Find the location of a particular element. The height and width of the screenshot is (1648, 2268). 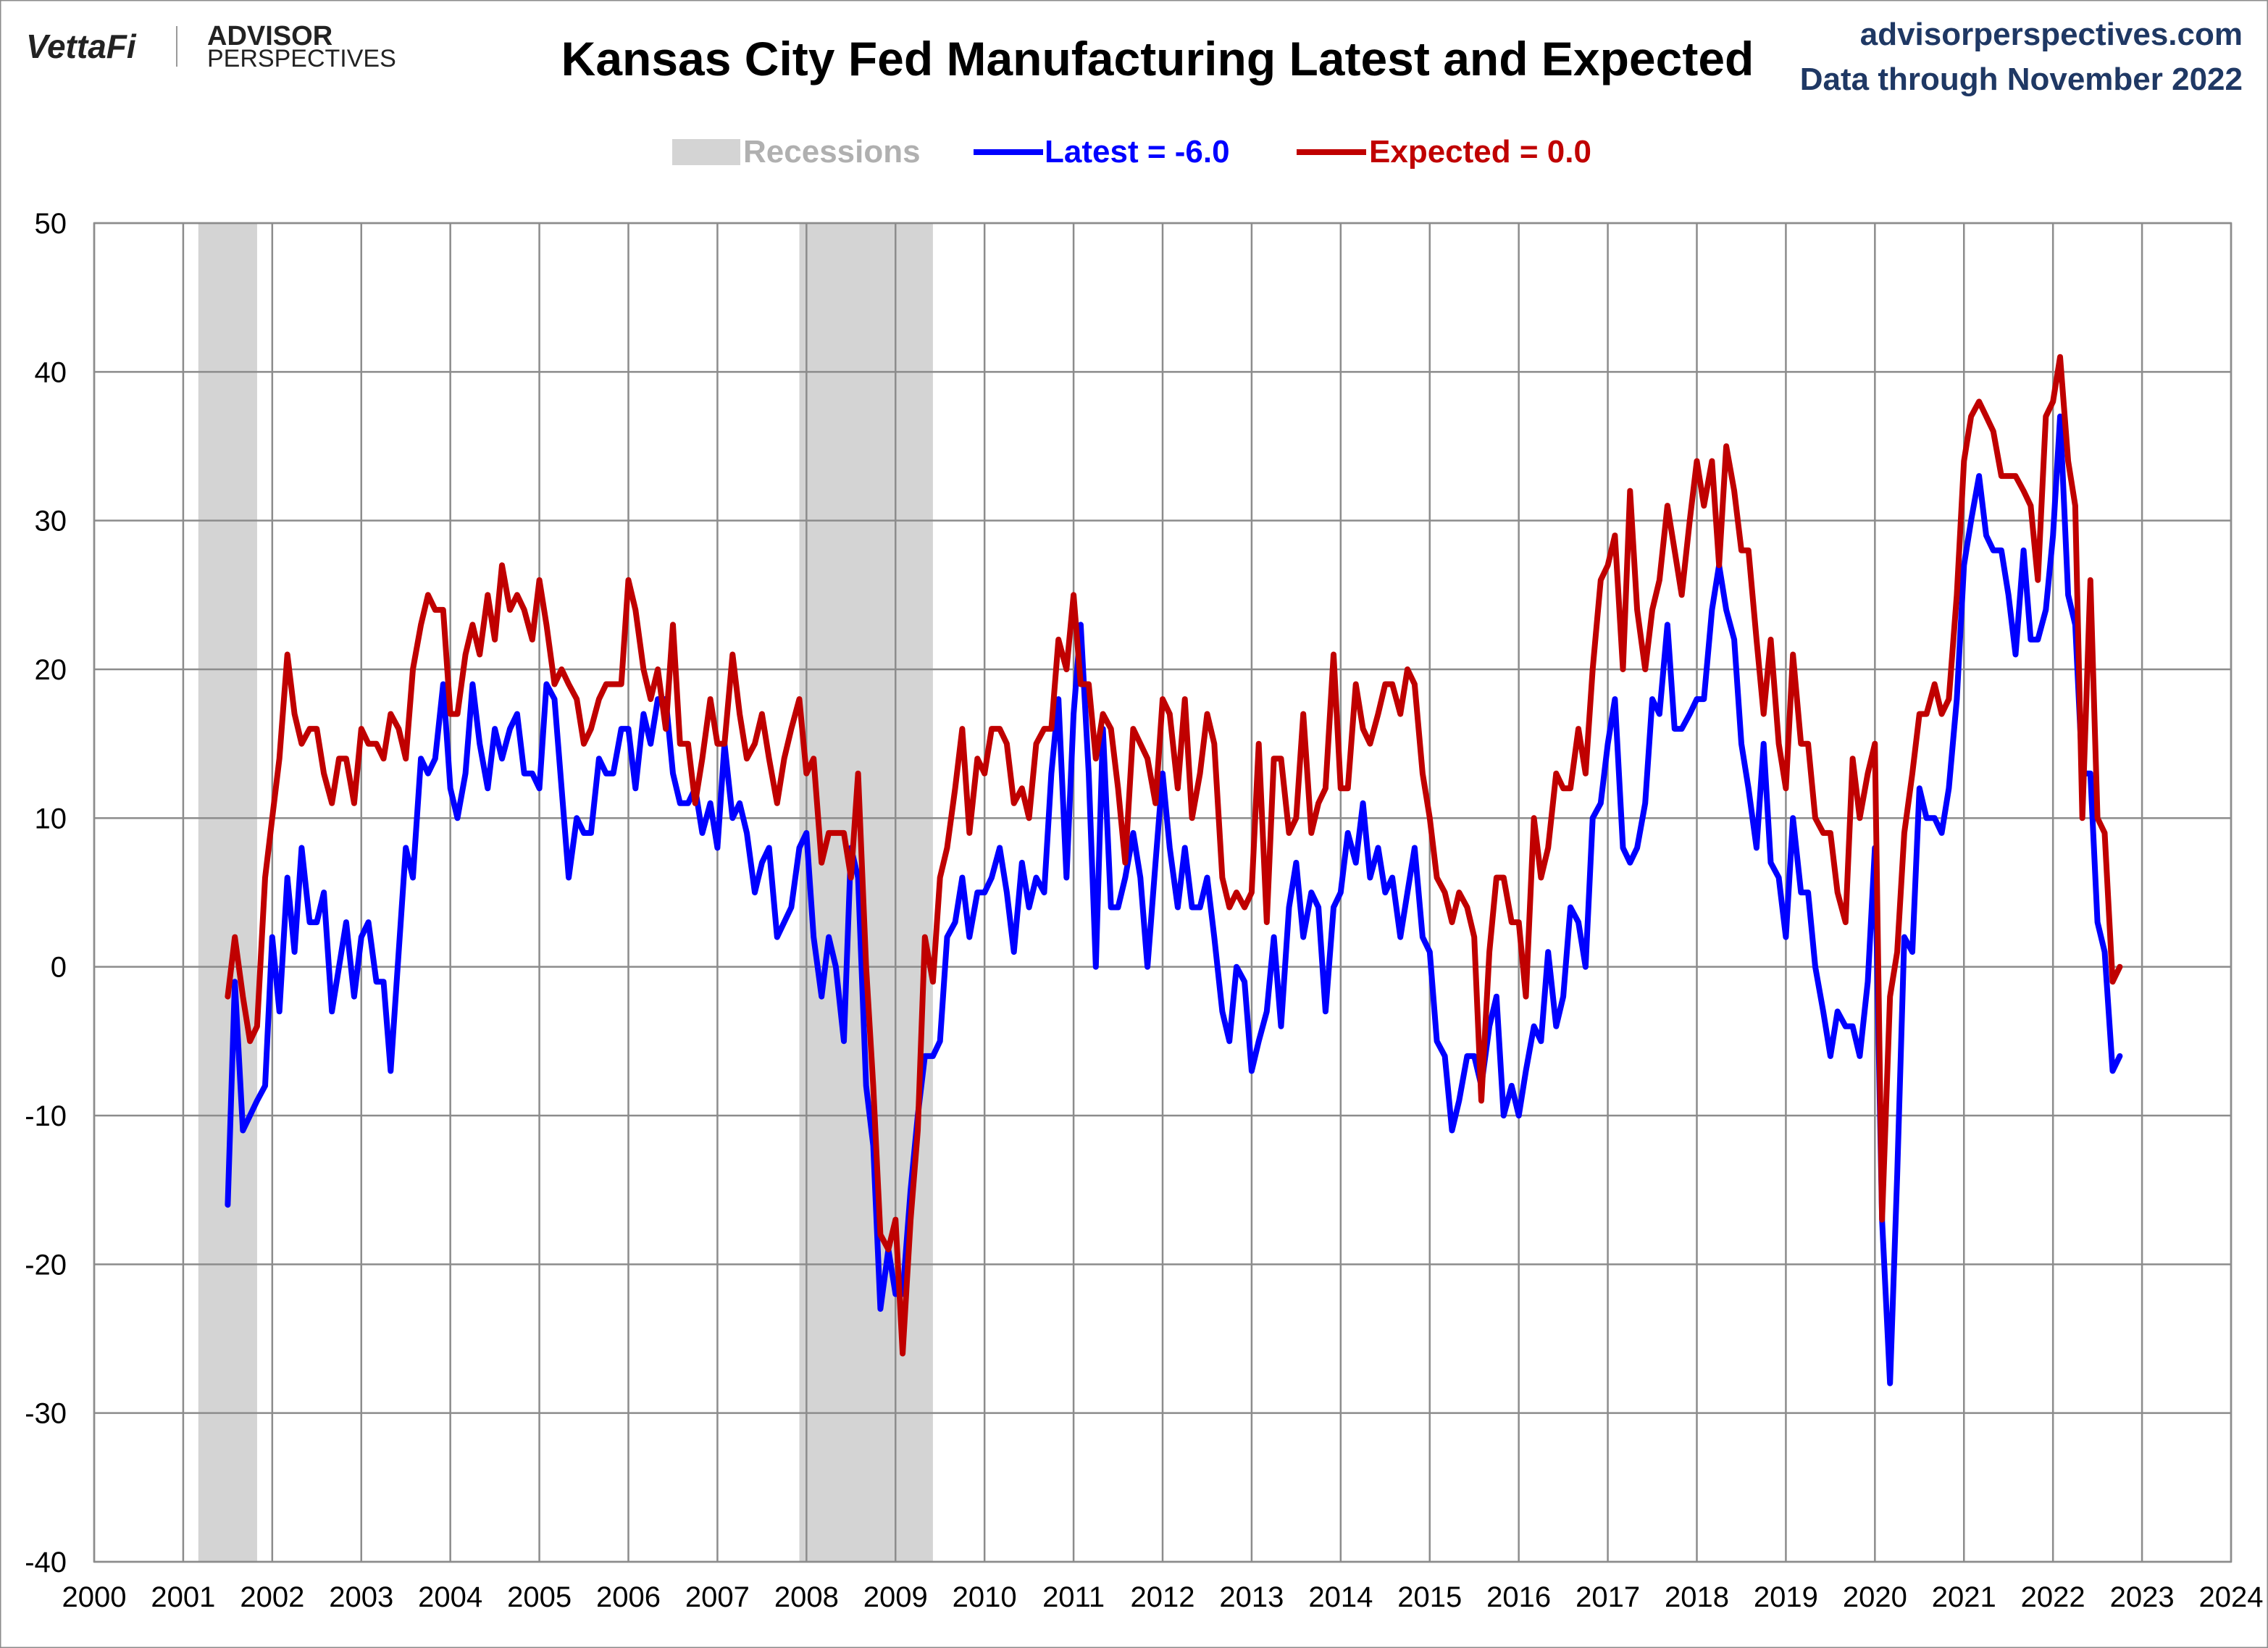

x-tick-label: 2012 is located at coordinates (1163, 1597).